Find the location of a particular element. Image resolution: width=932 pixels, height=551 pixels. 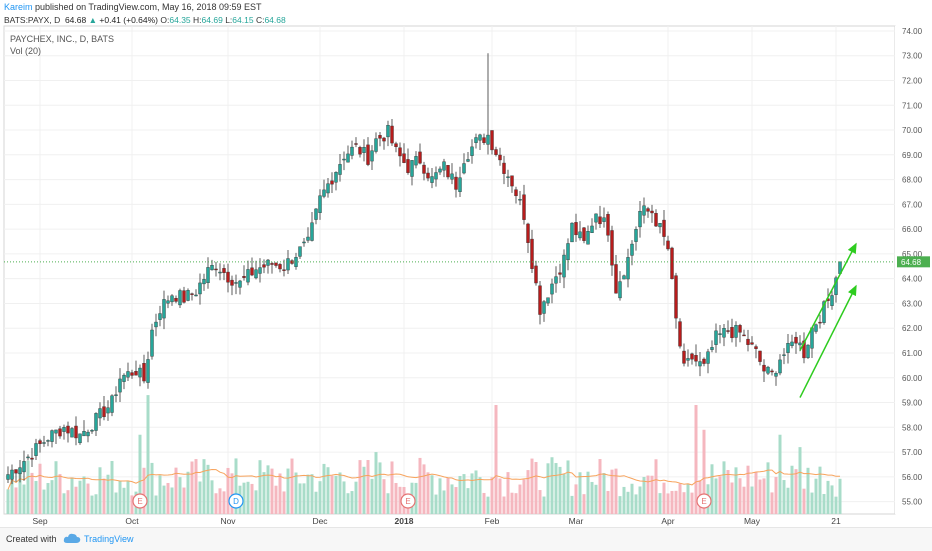

high-value: 64.69 is located at coordinates (212, 20).